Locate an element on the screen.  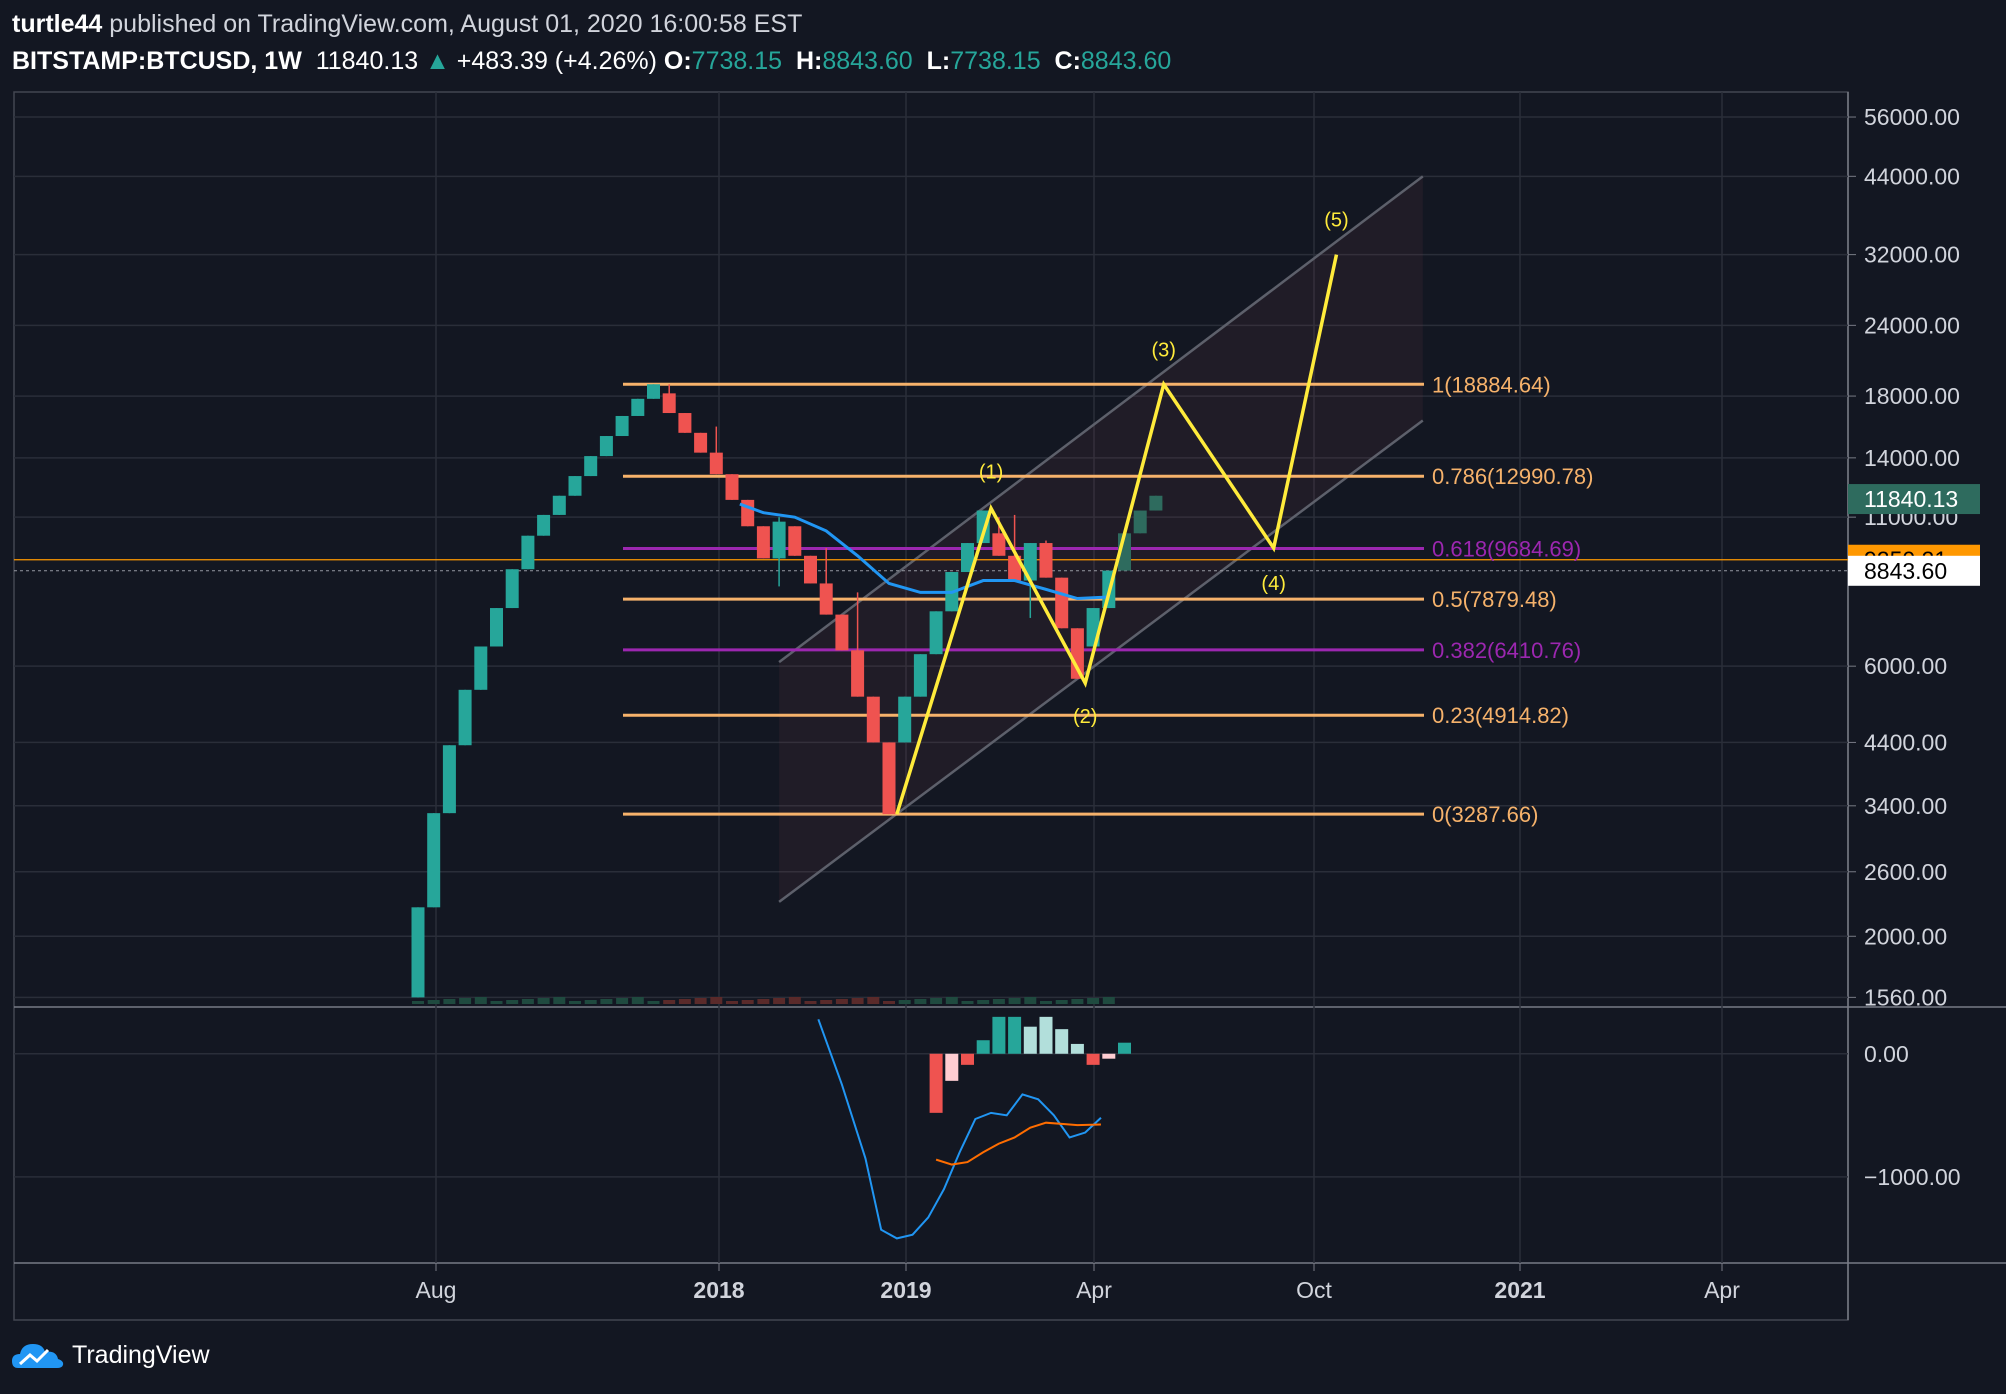
price-axis-badge is located at coordinates (1914, 499).